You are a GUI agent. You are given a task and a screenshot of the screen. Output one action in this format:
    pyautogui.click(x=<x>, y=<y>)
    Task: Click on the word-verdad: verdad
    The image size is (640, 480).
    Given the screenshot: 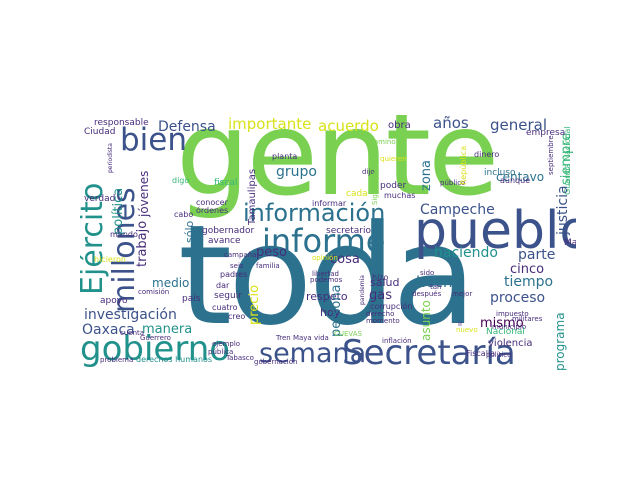 What is the action you would take?
    pyautogui.click(x=100, y=199)
    